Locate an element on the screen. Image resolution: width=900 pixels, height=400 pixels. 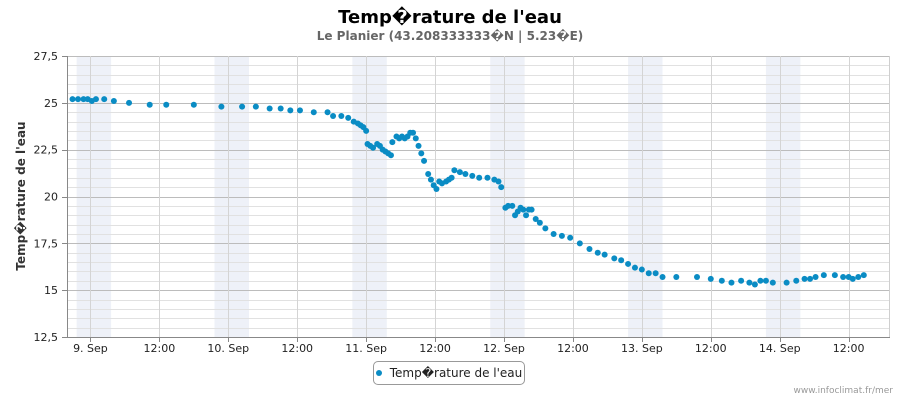
y-tick-label: 27,5 is located at coordinates (46, 56).